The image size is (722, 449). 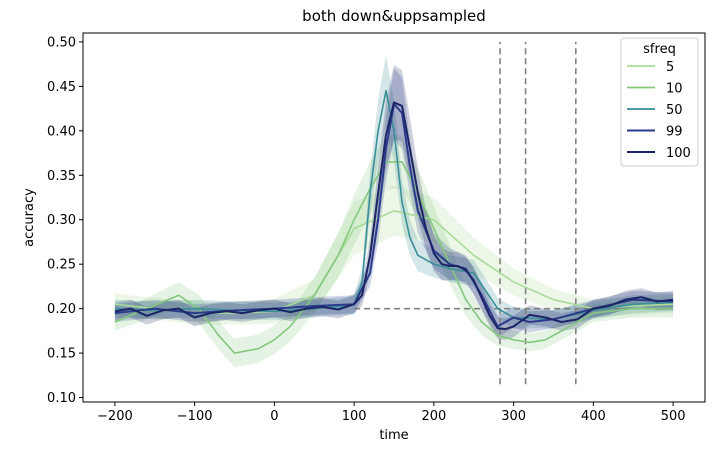 I want to click on x-tick-label: 500, so click(x=673, y=416).